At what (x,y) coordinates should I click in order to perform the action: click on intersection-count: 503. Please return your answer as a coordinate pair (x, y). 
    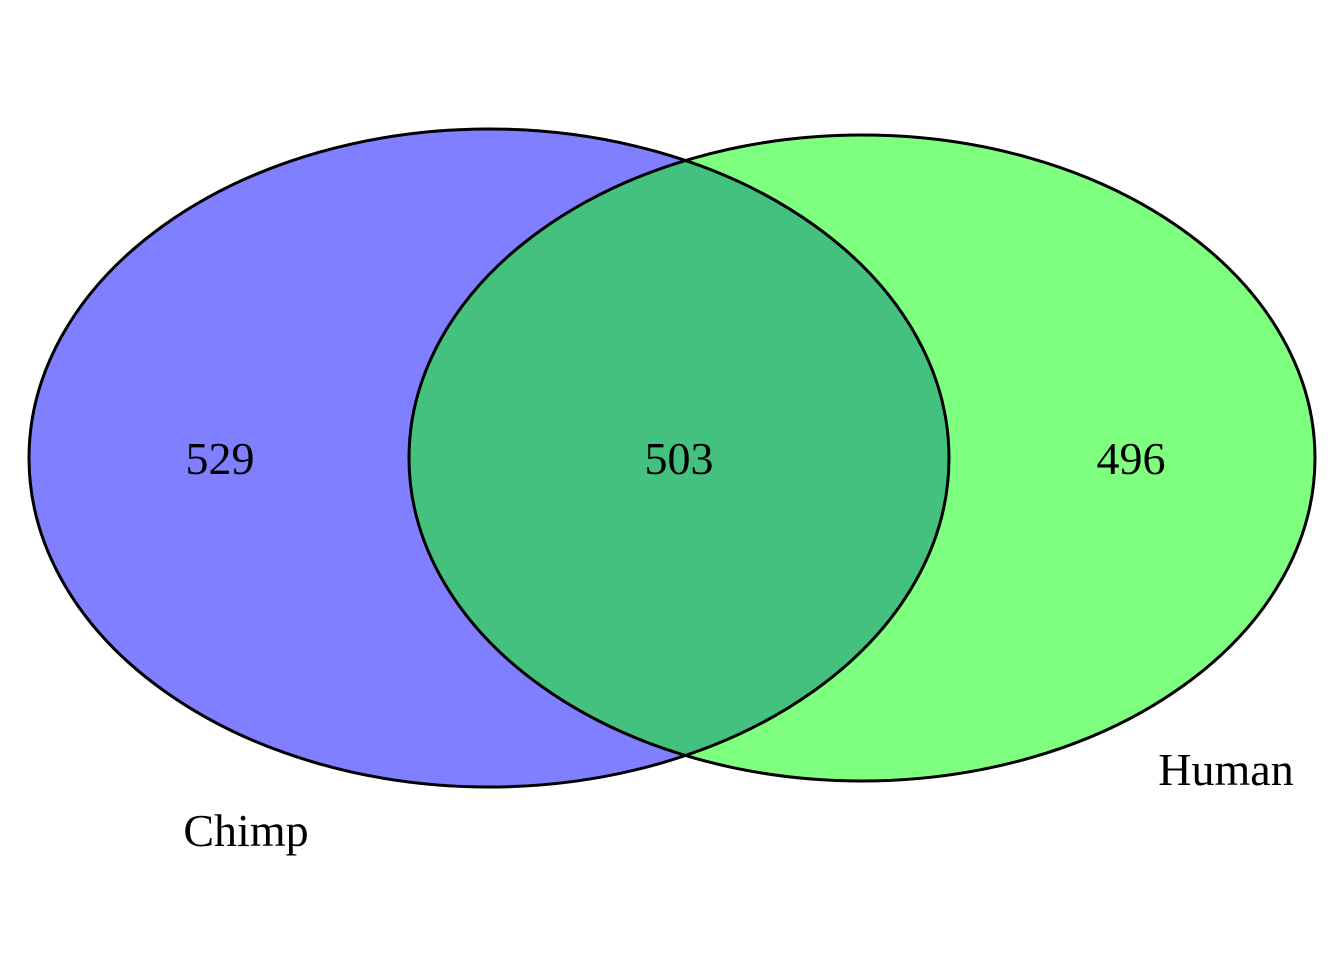
    Looking at the image, I should click on (679, 458).